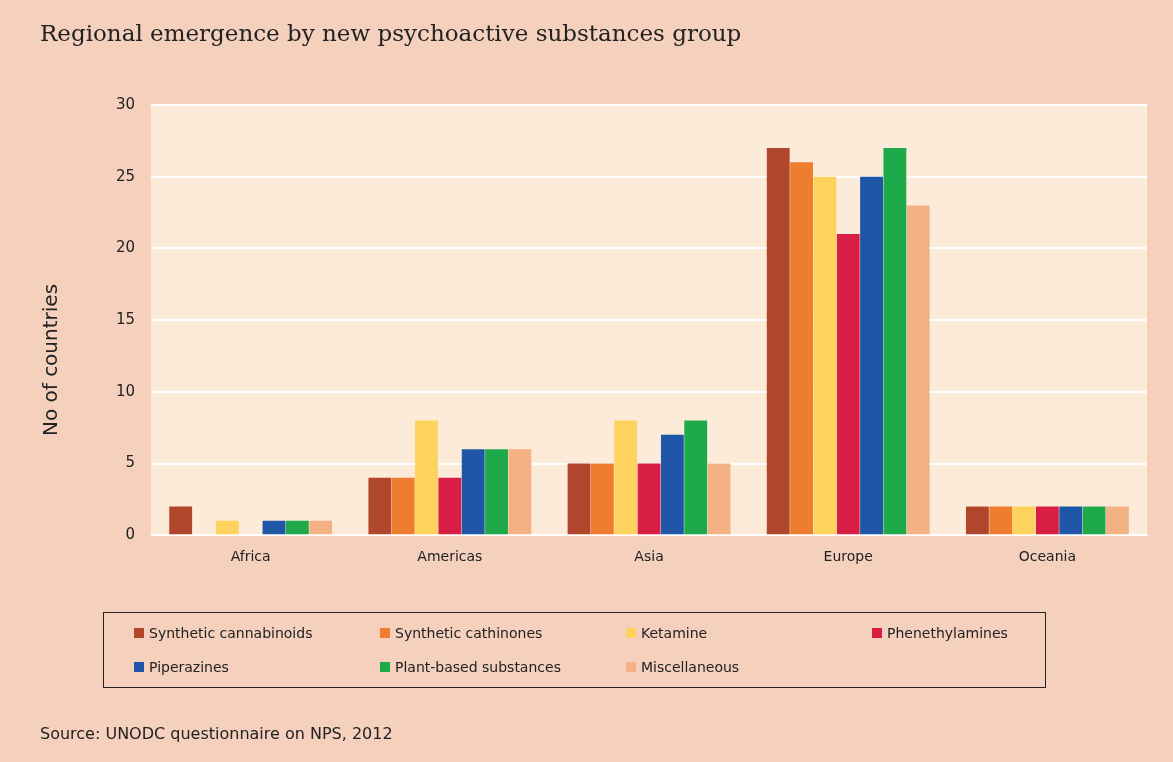 The image size is (1173, 762). What do you see at coordinates (649, 556) in the screenshot?
I see `x-tick-label: Asia` at bounding box center [649, 556].